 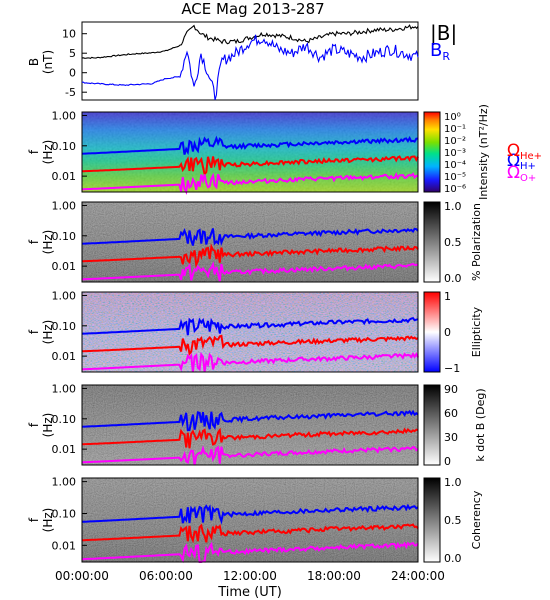 What do you see at coordinates (451, 437) in the screenshot?
I see `colorbar-tick-label: 30` at bounding box center [451, 437].